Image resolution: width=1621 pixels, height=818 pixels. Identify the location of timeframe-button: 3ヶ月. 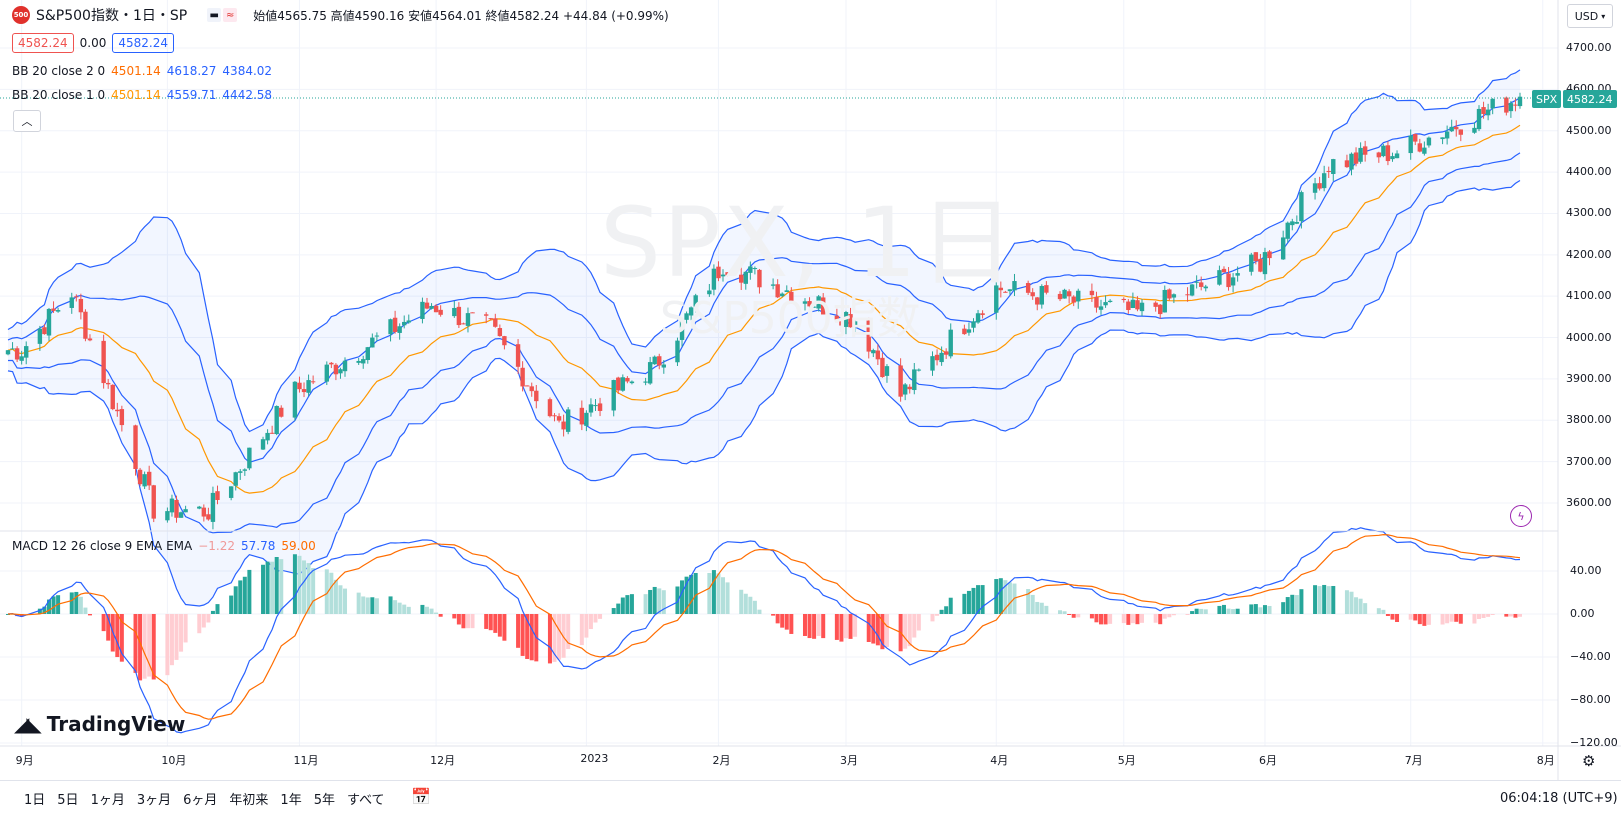
(154, 800).